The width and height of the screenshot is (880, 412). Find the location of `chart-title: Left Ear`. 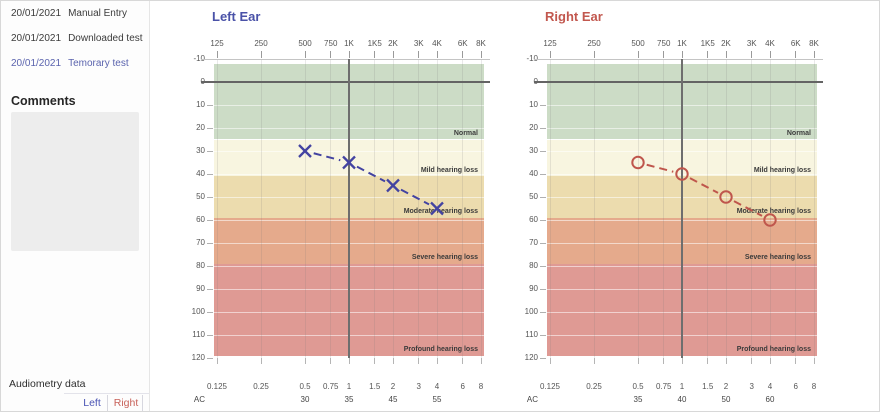

chart-title: Left Ear is located at coordinates (236, 16).